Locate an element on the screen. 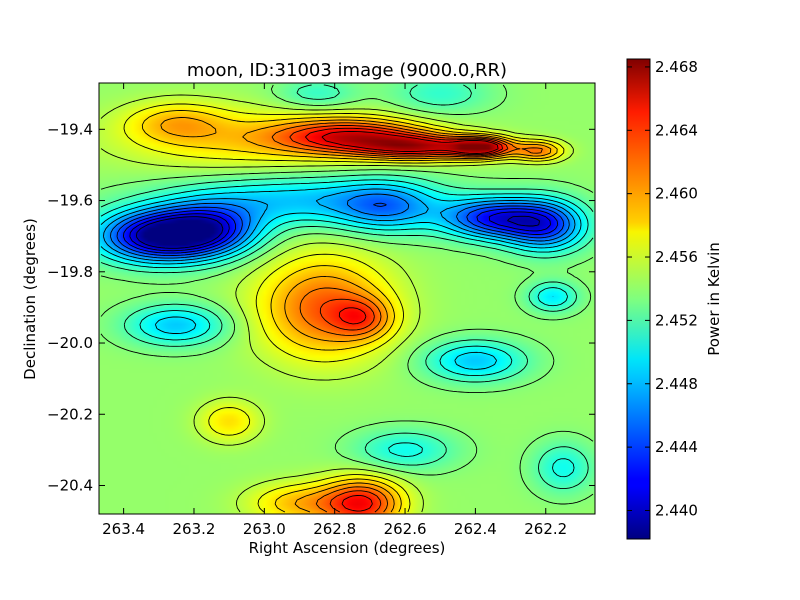 The height and width of the screenshot is (600, 800). x-axis-label: Right Ascension (degrees) is located at coordinates (347, 548).